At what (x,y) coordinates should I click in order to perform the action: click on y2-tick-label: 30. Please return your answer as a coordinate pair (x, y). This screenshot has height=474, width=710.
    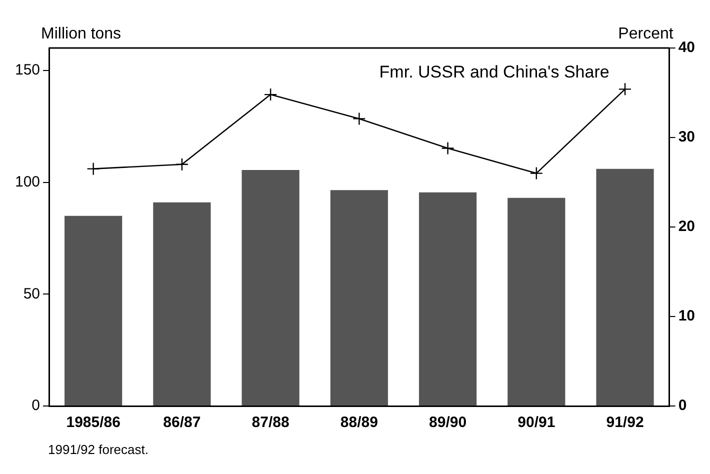
    Looking at the image, I should click on (687, 137).